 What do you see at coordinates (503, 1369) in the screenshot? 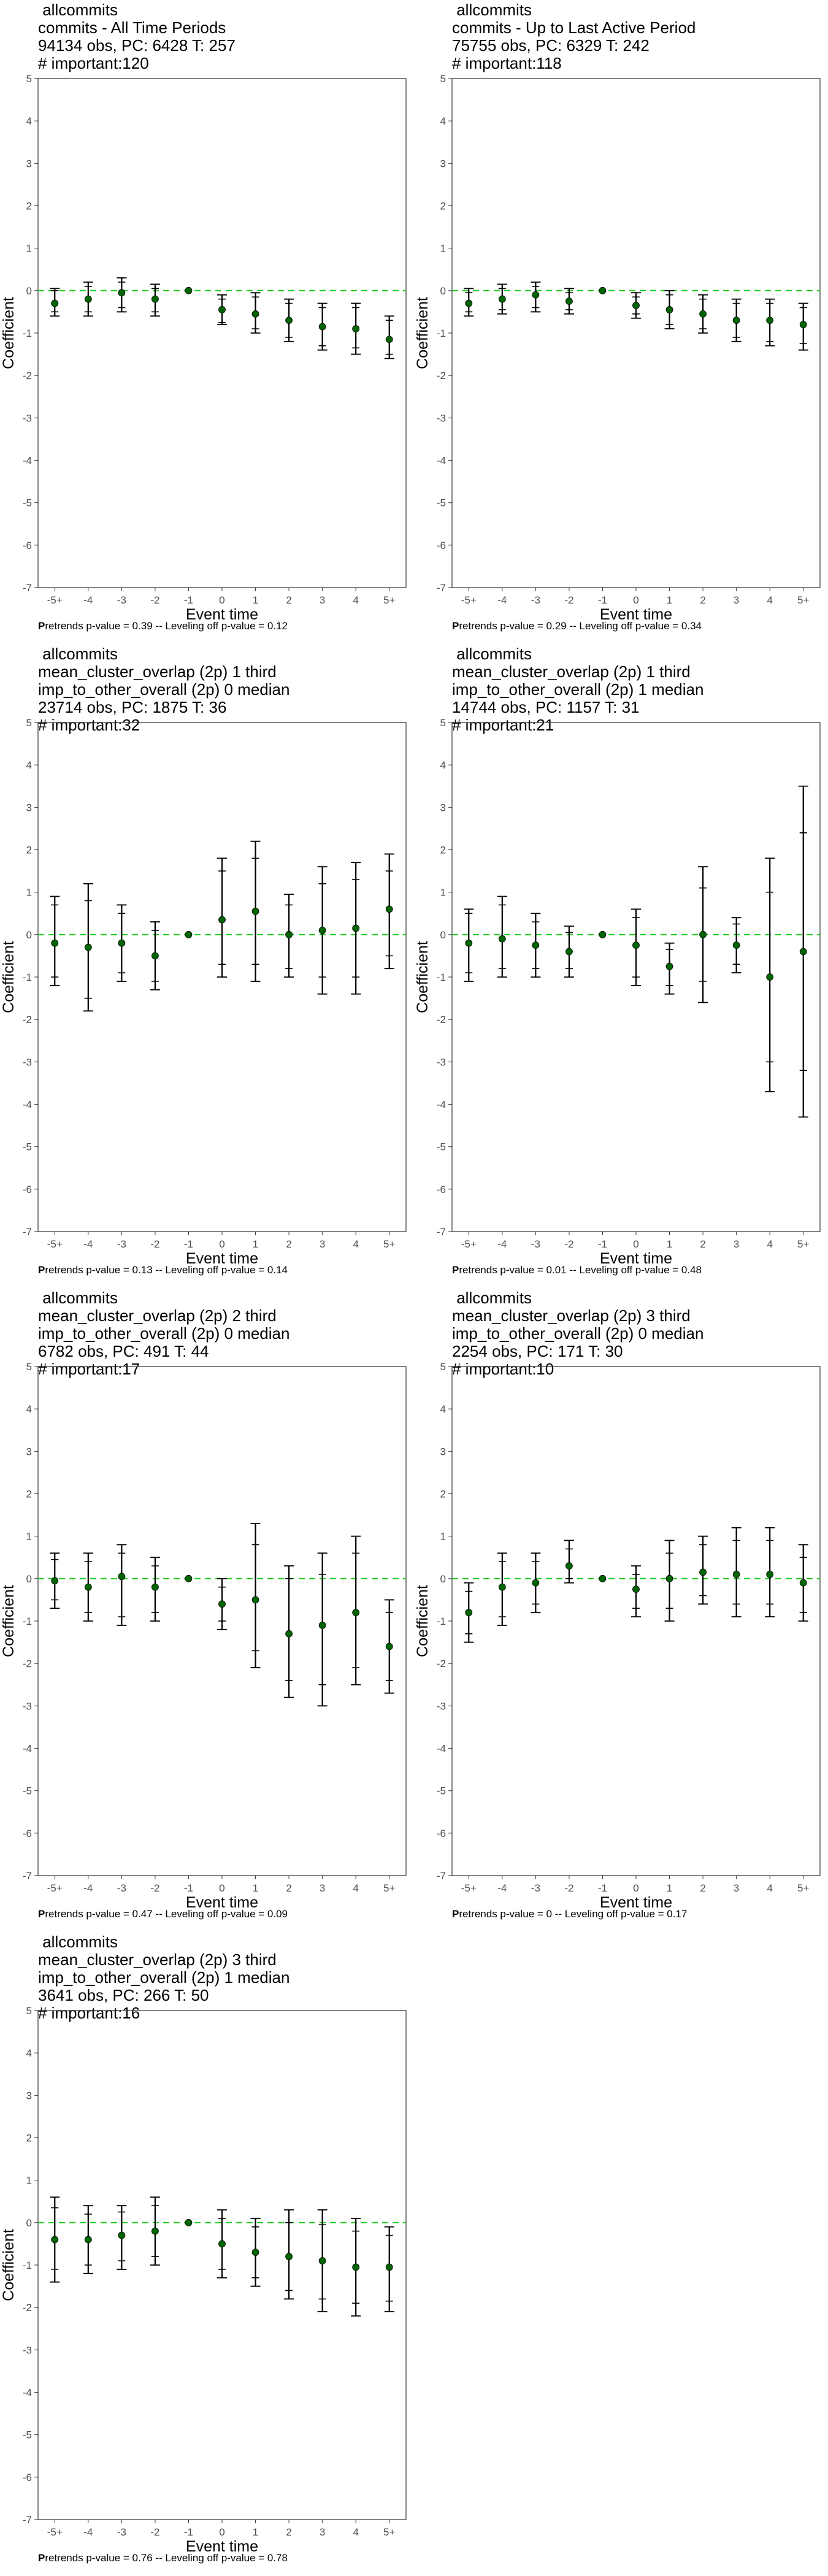
I see `chart-title-line: # important:10` at bounding box center [503, 1369].